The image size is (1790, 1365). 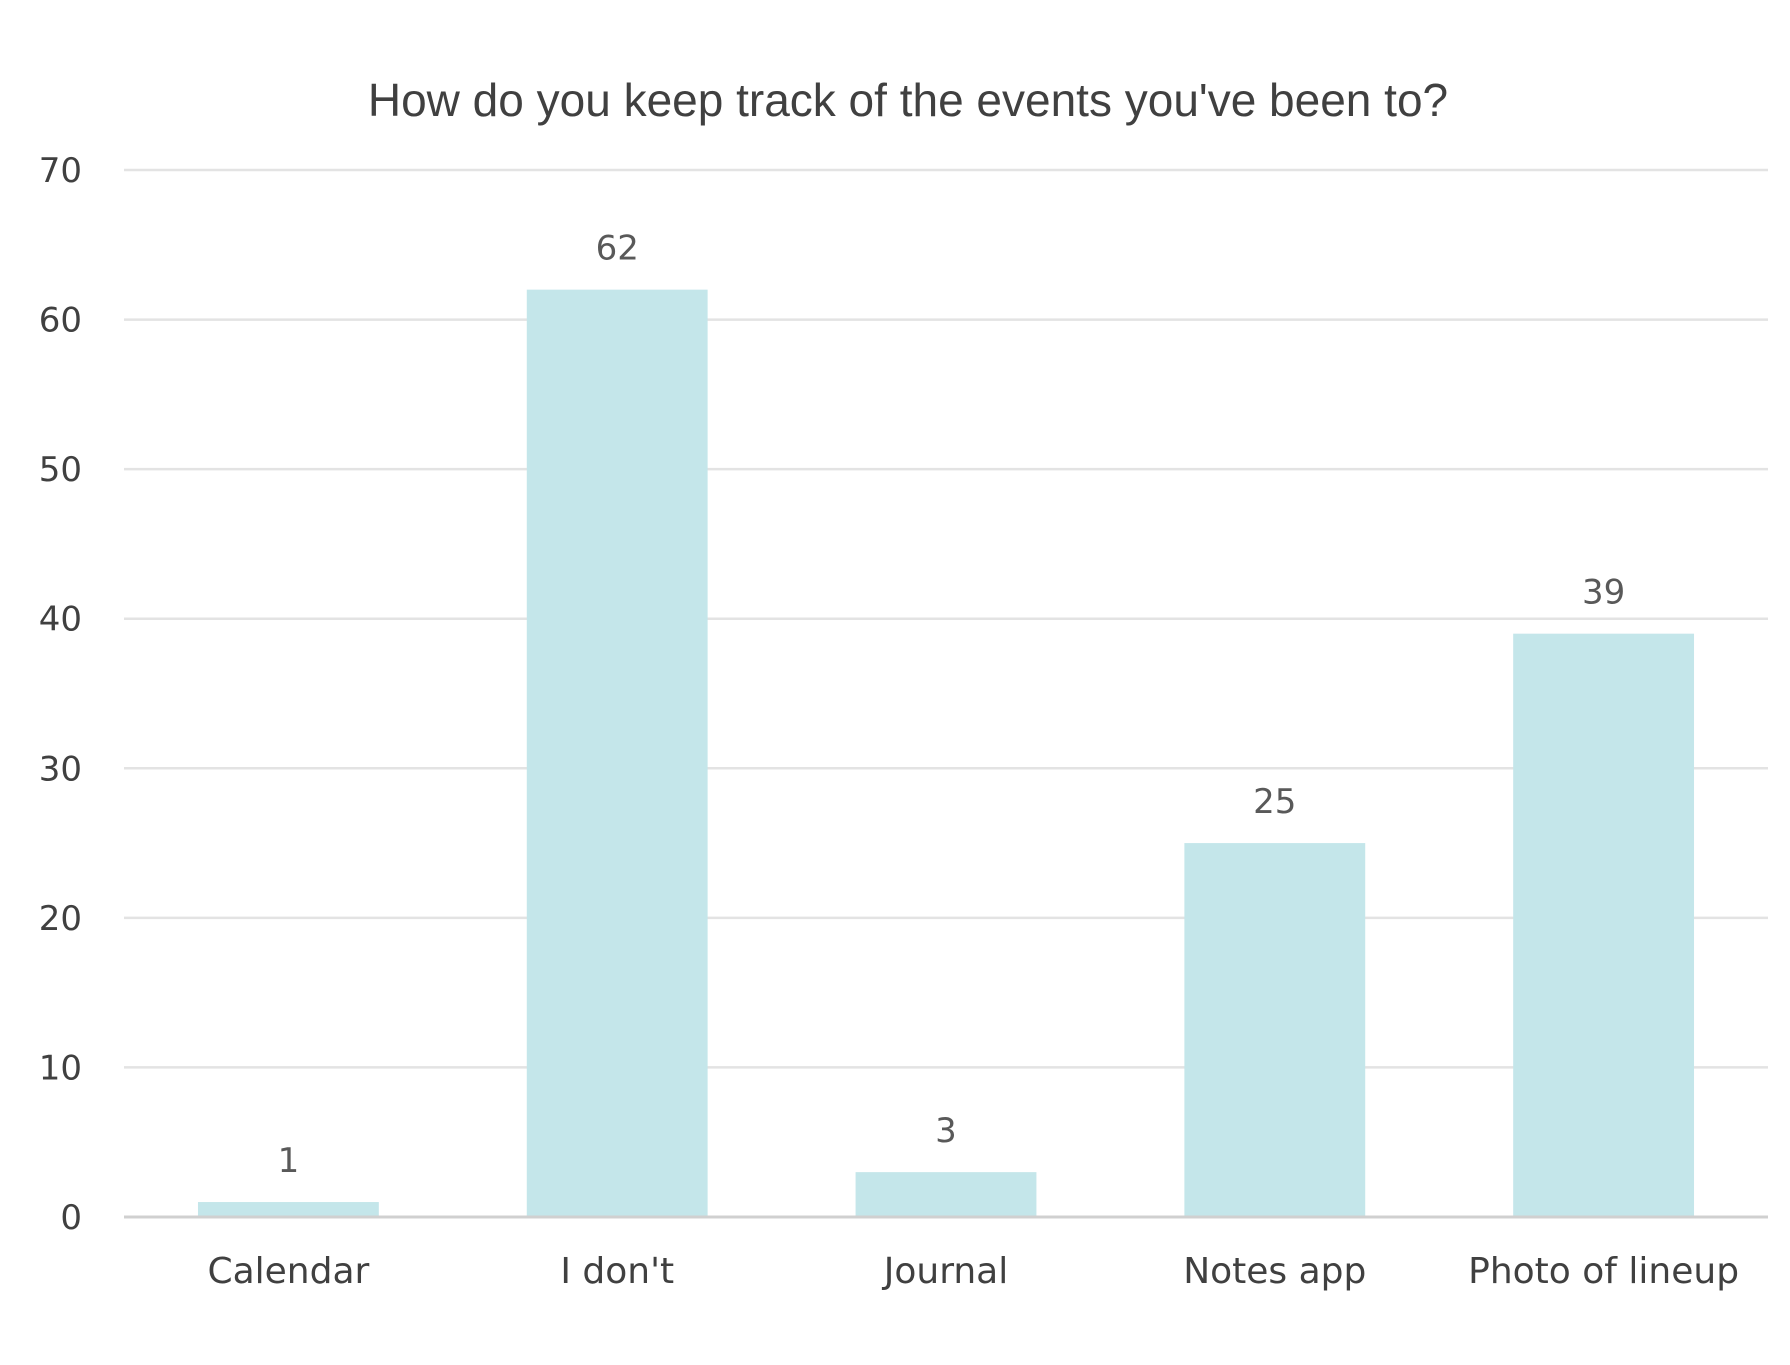 I want to click on category-label-journal: Journal, so click(x=945, y=1271).